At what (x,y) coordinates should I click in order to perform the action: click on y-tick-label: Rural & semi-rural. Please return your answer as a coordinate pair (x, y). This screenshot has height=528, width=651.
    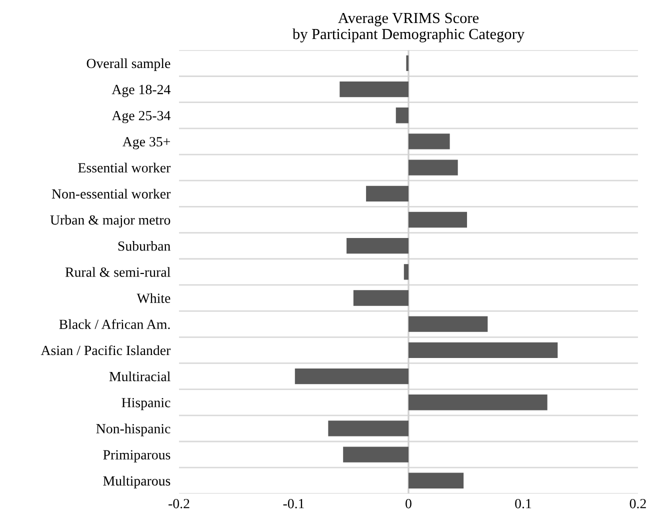
    Looking at the image, I should click on (117, 272).